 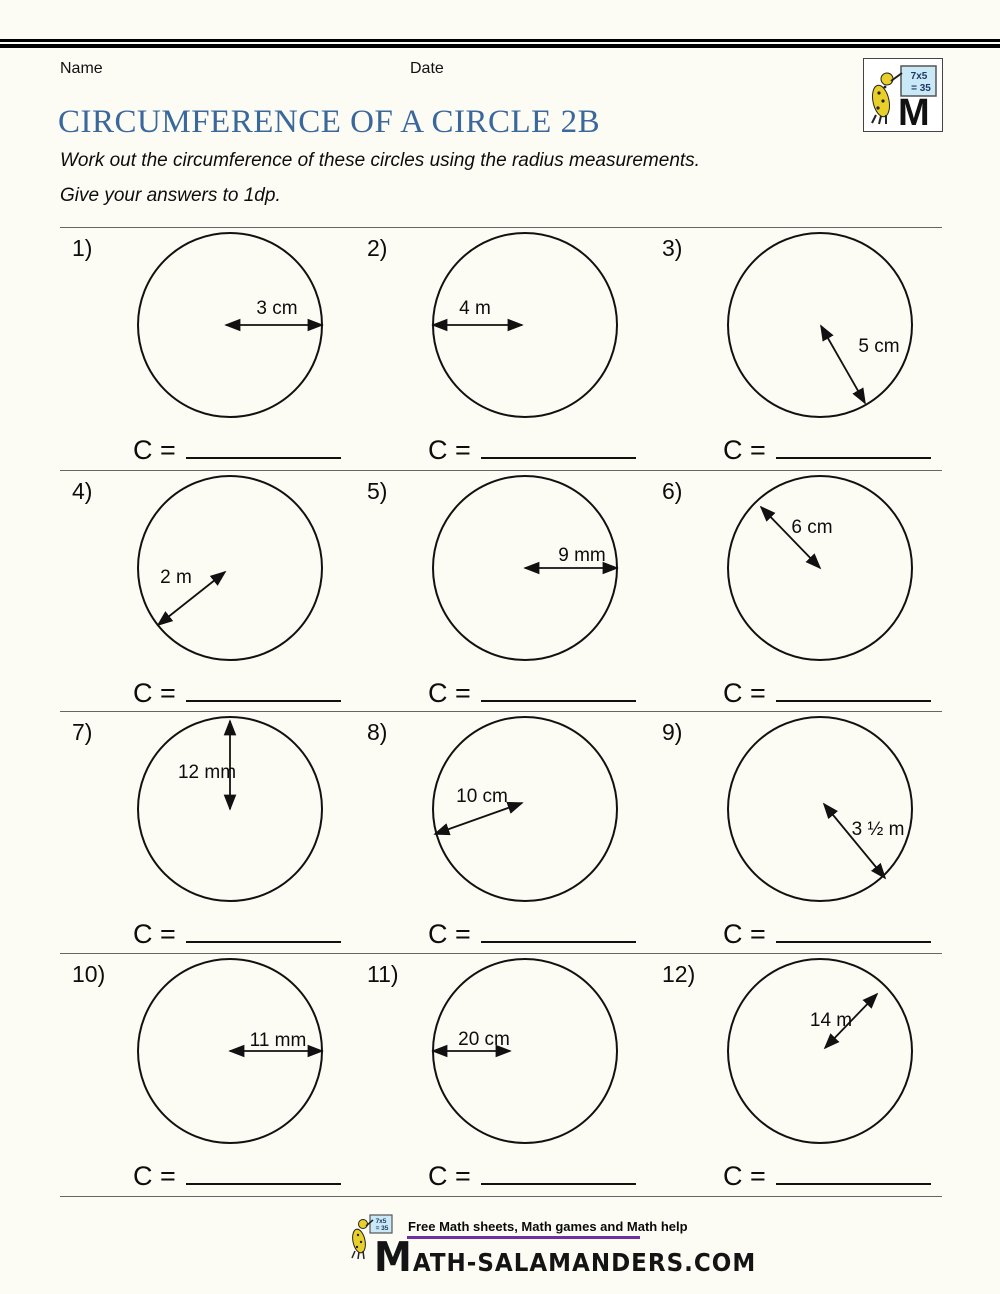 I want to click on logo-box: 7x5 = 35 M, so click(x=903, y=96).